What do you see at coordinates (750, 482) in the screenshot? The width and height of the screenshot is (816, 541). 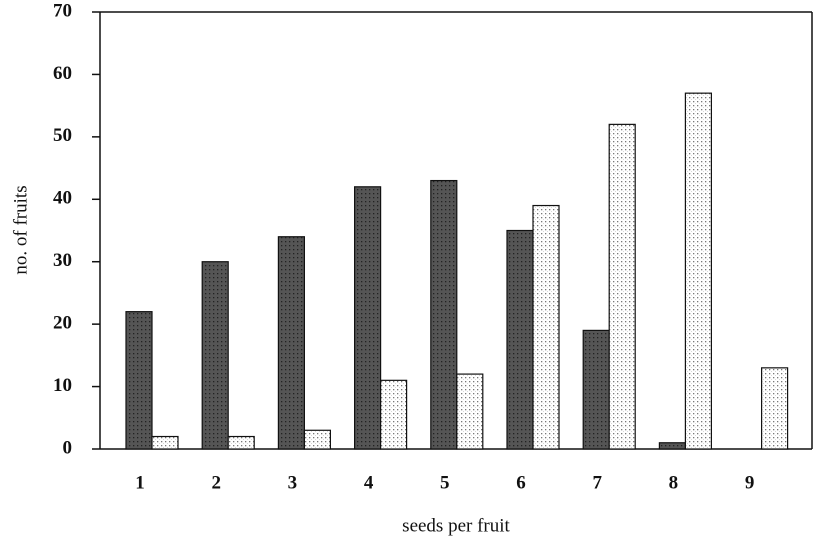 I see `x-tick-label: 9` at bounding box center [750, 482].